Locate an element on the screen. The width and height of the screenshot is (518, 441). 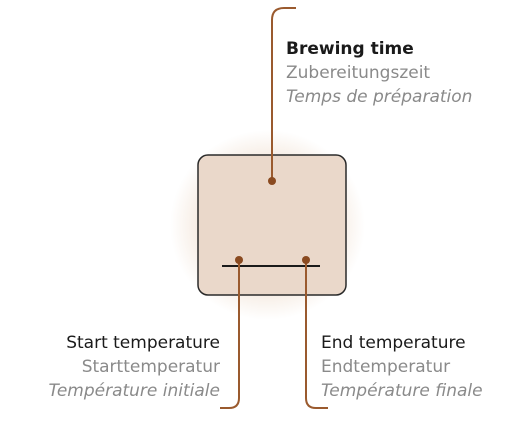
label-title: End temperature is located at coordinates (393, 343).